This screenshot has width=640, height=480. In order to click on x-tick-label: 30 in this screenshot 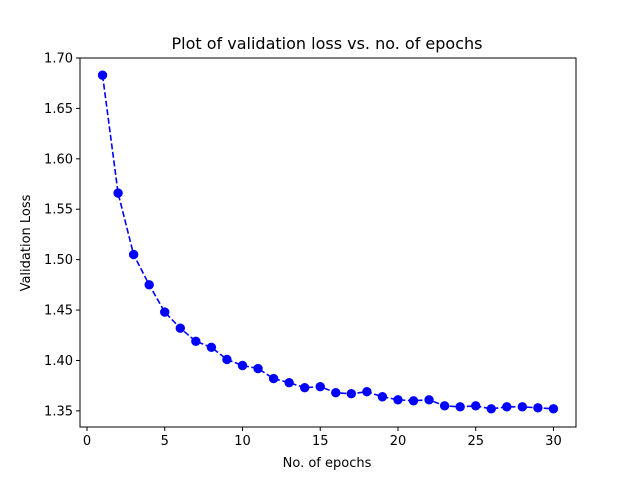, I will do `click(553, 441)`.